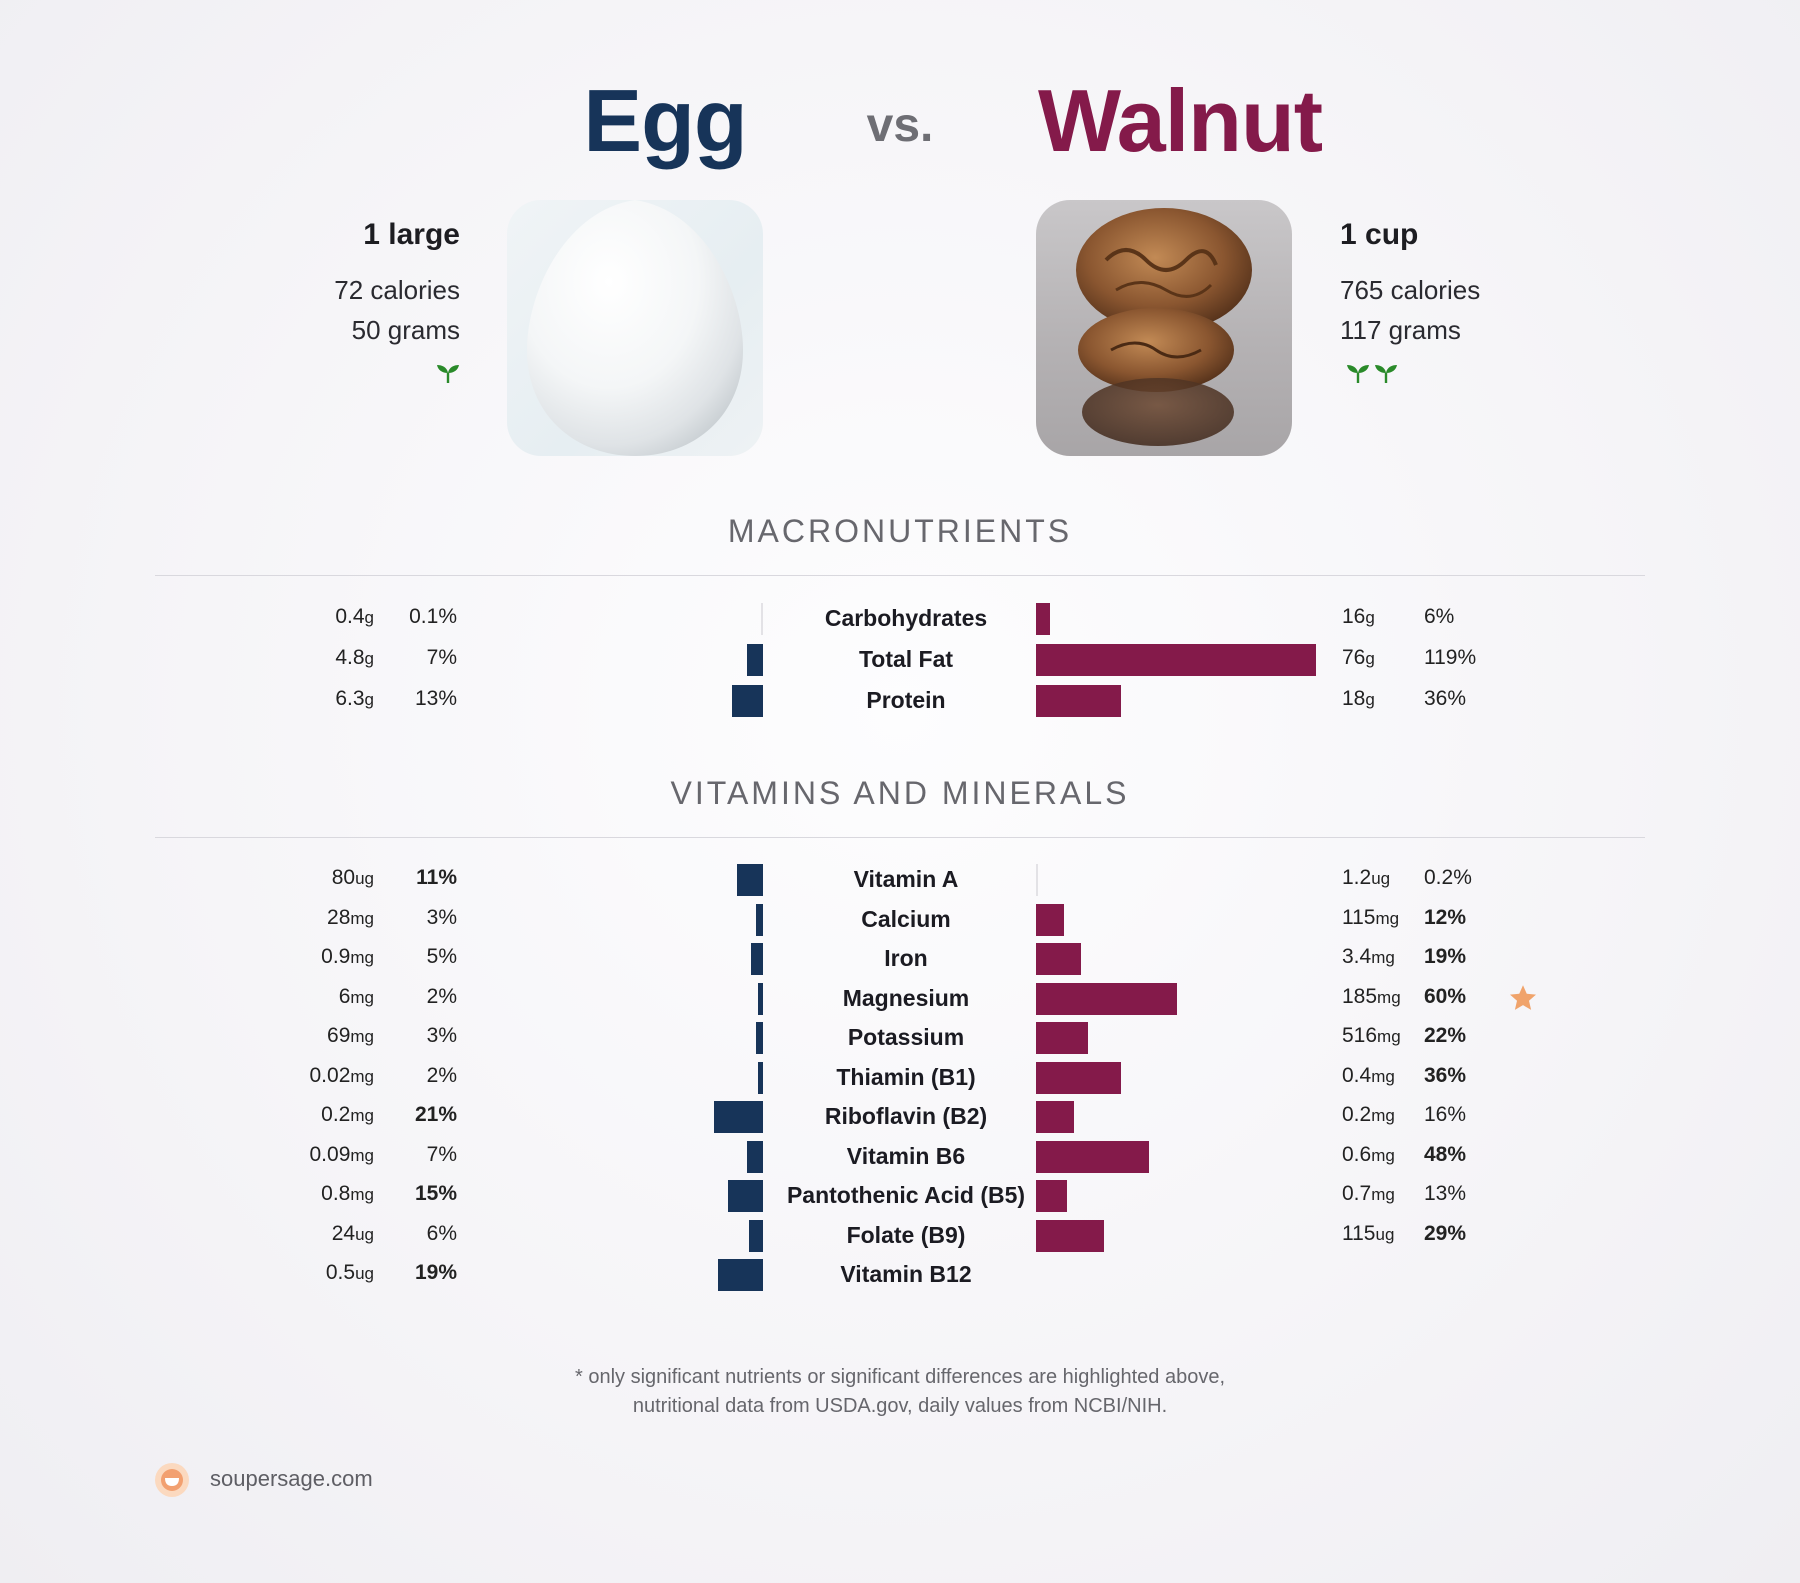 The width and height of the screenshot is (1800, 1583). Describe the element at coordinates (900, 793) in the screenshot. I see `vitamins-section-title: VITAMINS AND MINERALS` at that location.